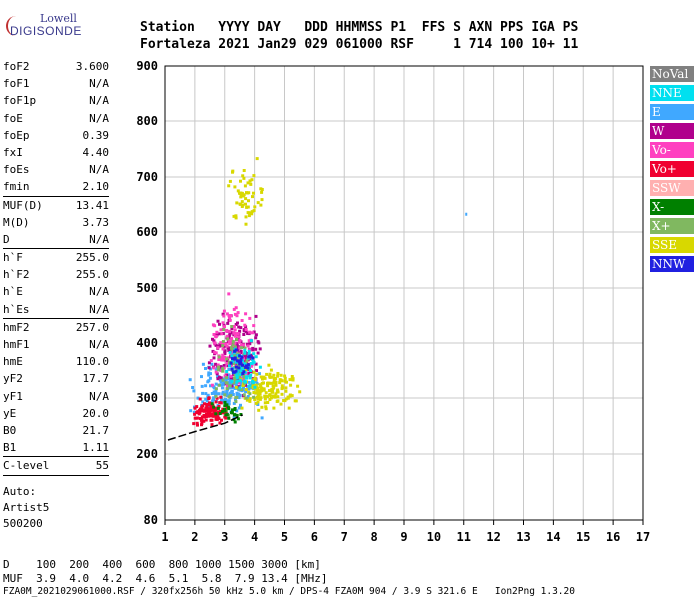  What do you see at coordinates (96, 448) in the screenshot?
I see `param-value: 1.11` at bounding box center [96, 448].